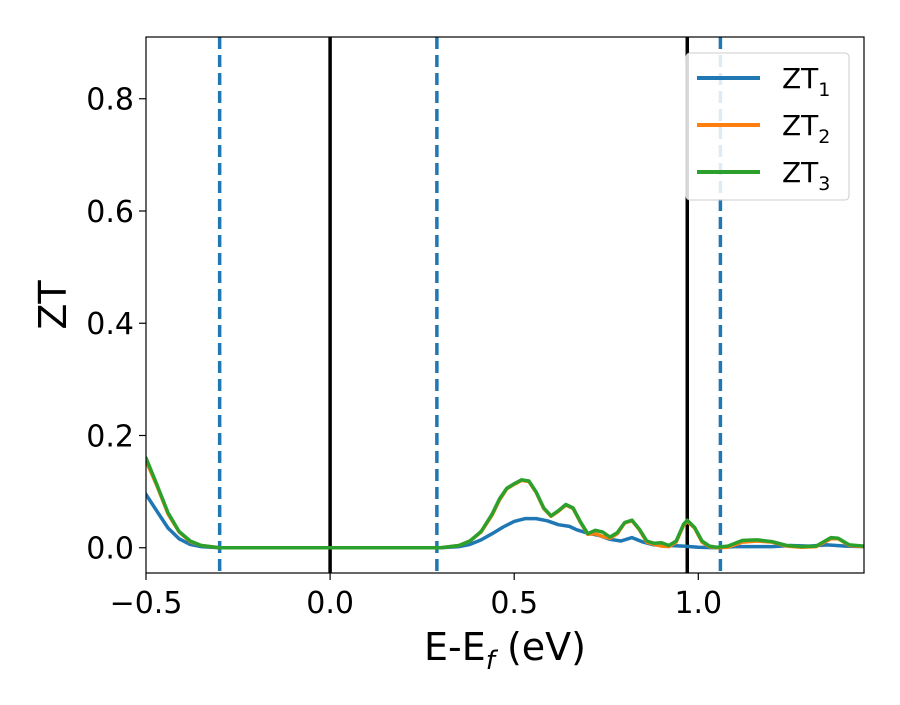  I want to click on series-layer, so click(505, 503).